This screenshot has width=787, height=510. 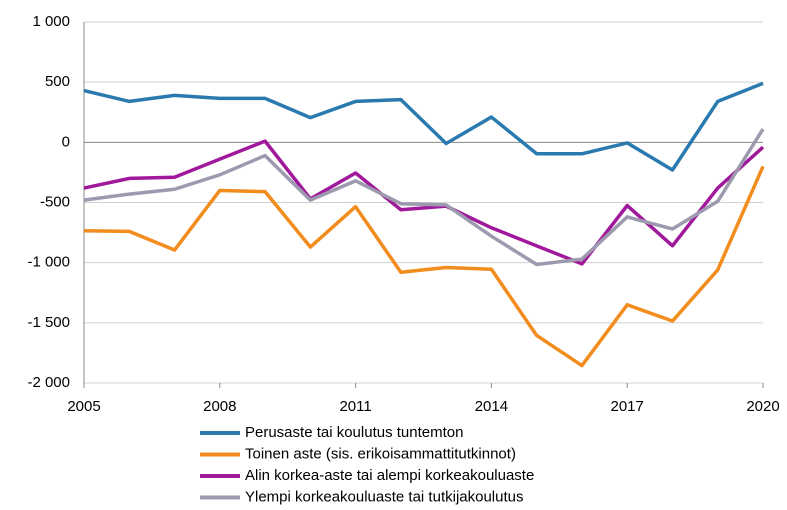 I want to click on x-tick-label: 2014, so click(x=491, y=406).